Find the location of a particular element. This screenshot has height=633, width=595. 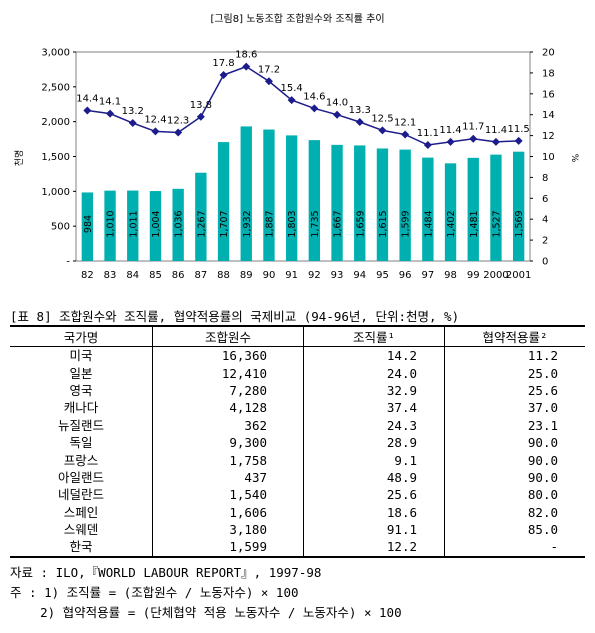

right-tick-label: 2 is located at coordinates (545, 241).